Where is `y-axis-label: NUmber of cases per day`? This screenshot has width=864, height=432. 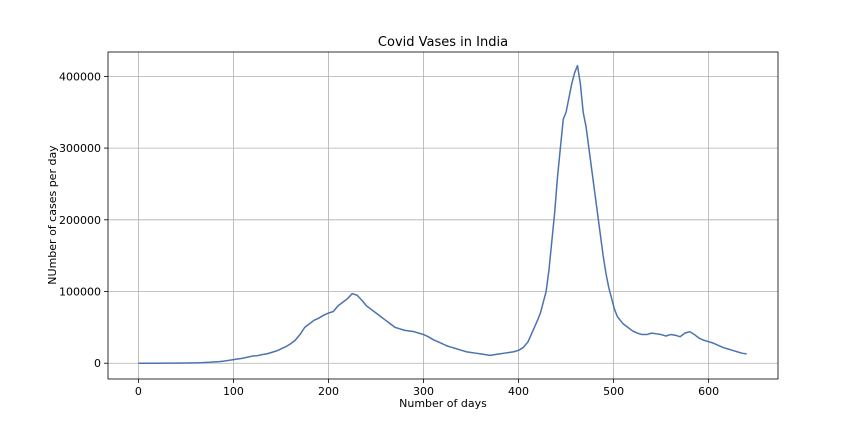 y-axis-label: NUmber of cases per day is located at coordinates (52, 215).